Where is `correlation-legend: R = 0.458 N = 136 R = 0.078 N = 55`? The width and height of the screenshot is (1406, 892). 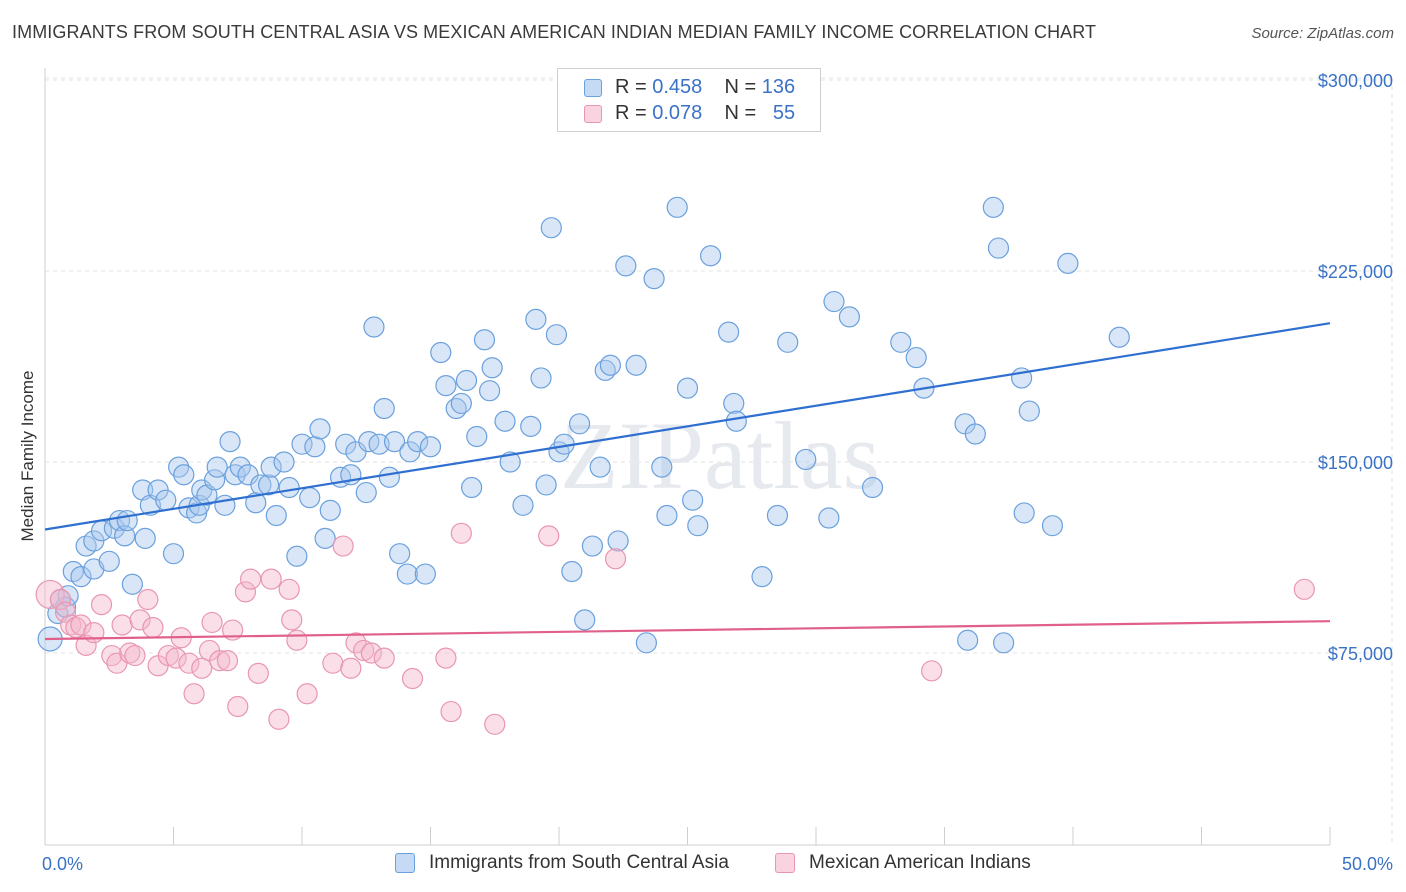 correlation-legend: R = 0.458 N = 136 R = 0.078 N = 55 is located at coordinates (689, 100).